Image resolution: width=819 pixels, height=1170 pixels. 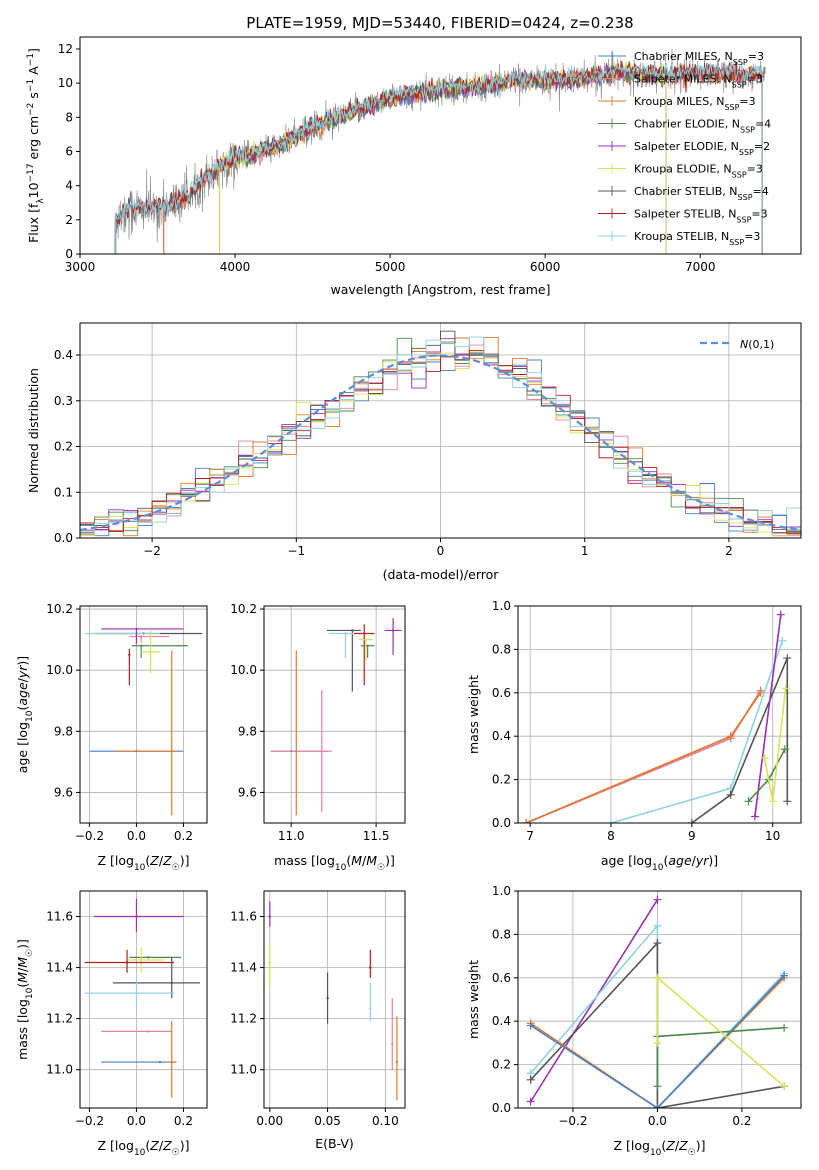 I want to click on y-tick-label: 11.4, so click(x=59, y=968).